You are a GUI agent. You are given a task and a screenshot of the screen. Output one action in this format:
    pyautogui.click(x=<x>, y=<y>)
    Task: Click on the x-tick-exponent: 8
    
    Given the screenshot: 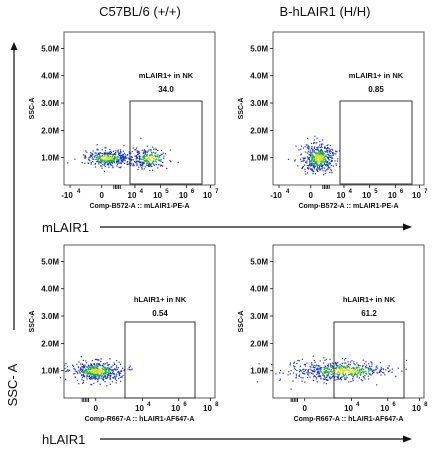 What is the action you would take?
    pyautogui.click(x=426, y=405)
    